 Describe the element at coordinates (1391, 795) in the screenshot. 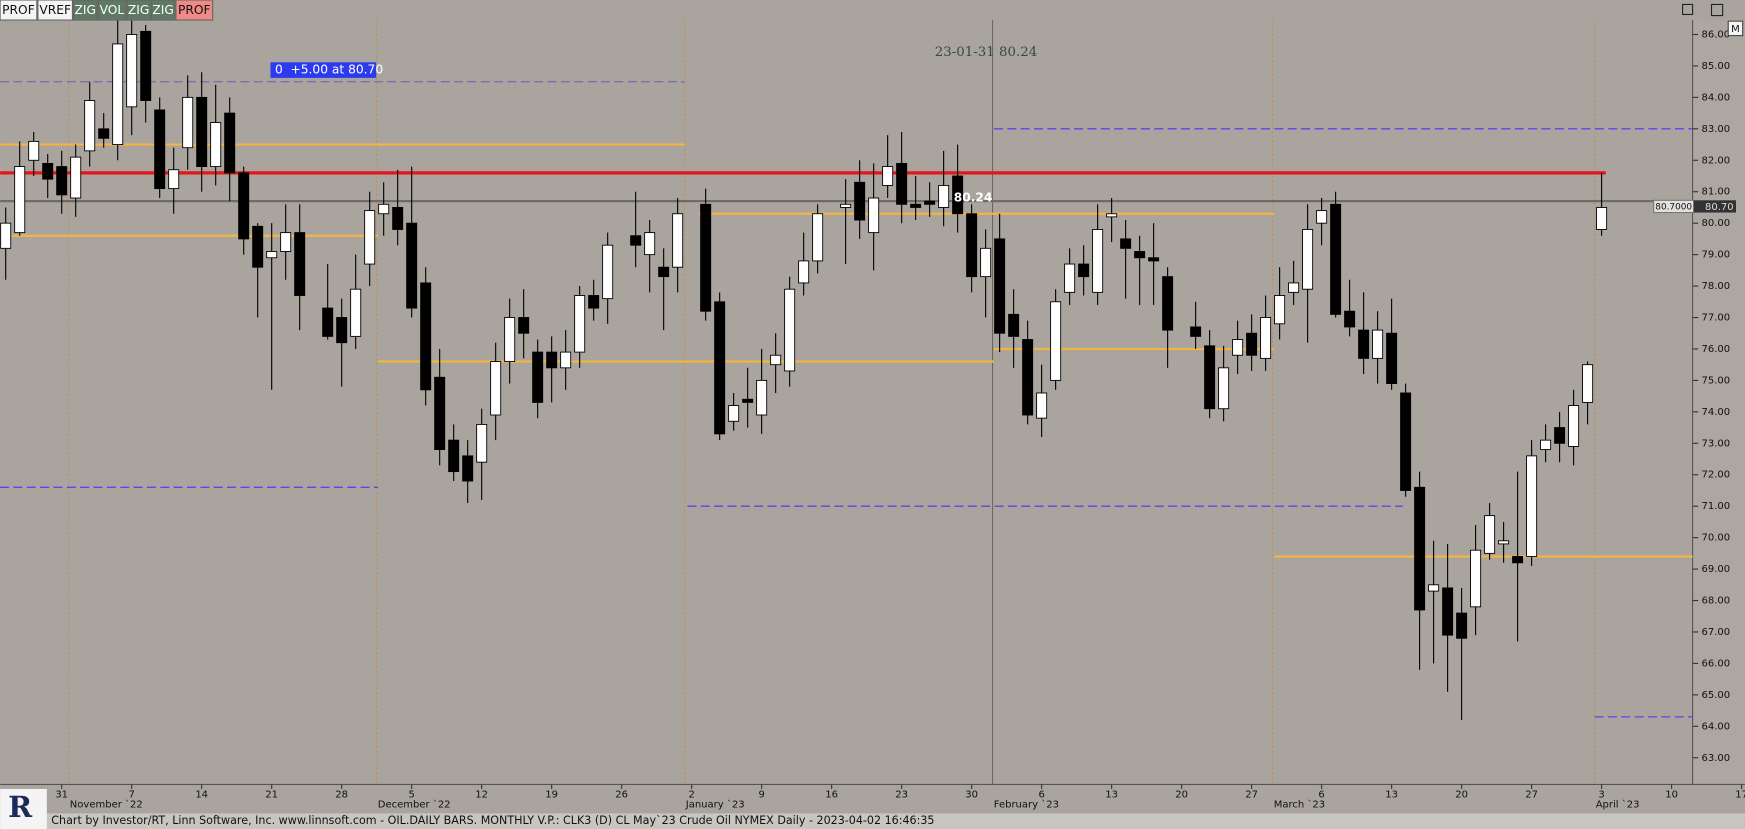

I see `x-tick-label: 13` at that location.